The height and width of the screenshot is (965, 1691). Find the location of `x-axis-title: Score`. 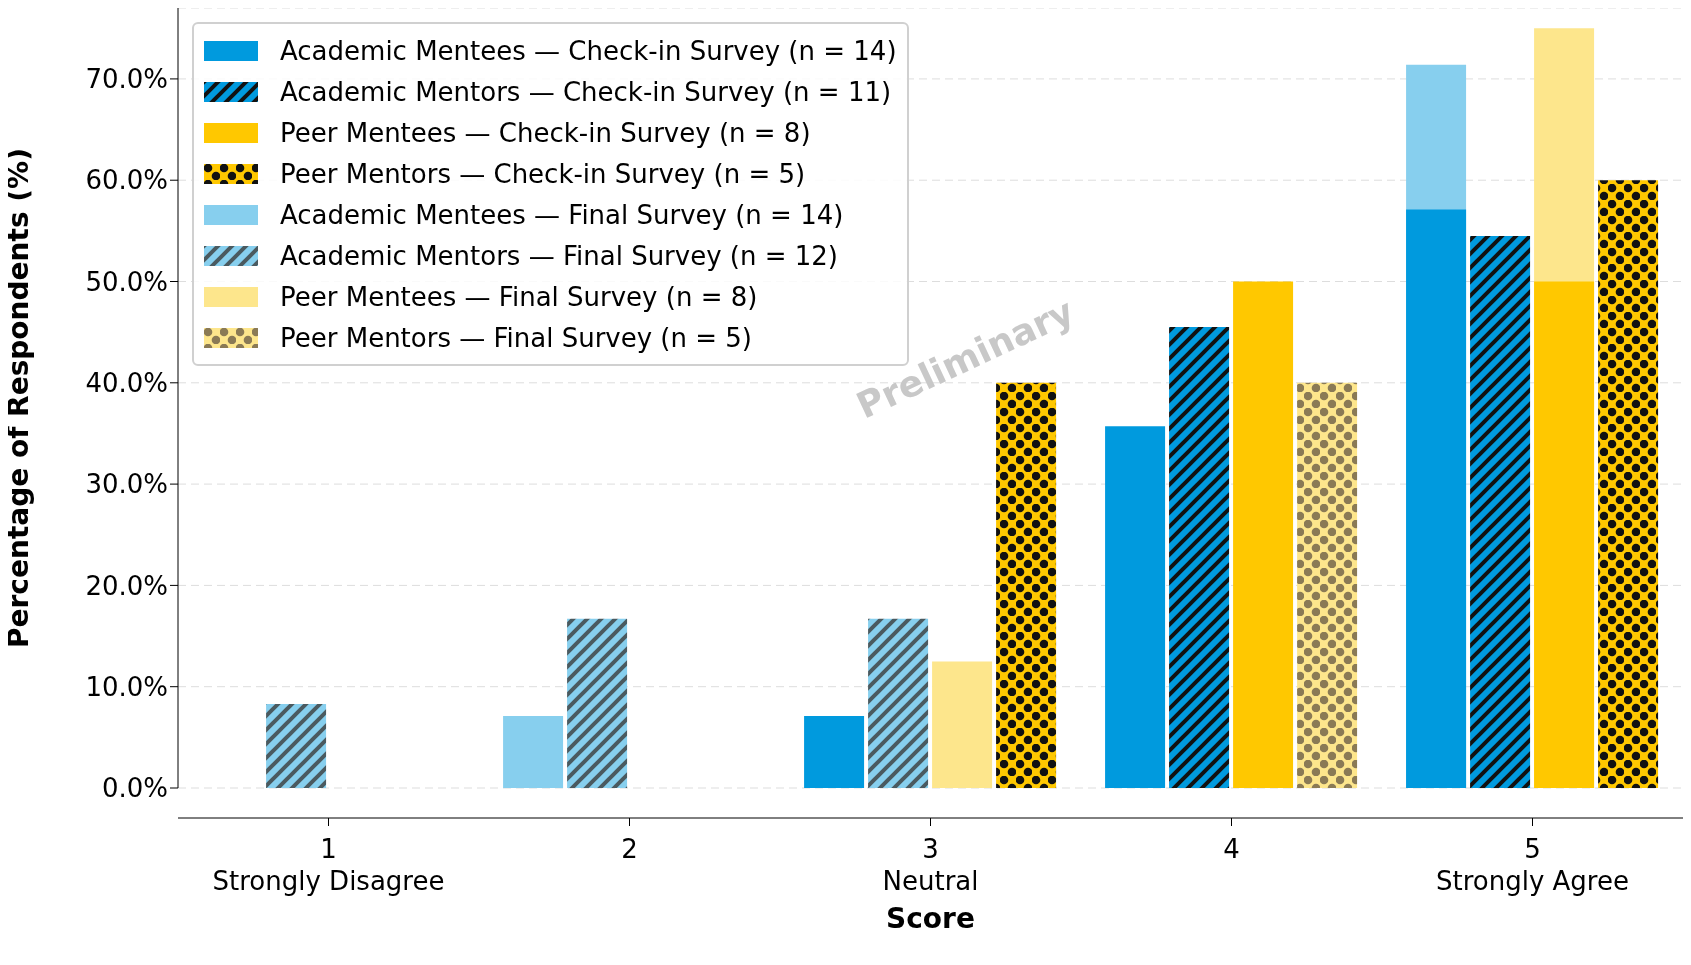

x-axis-title: Score is located at coordinates (930, 918).